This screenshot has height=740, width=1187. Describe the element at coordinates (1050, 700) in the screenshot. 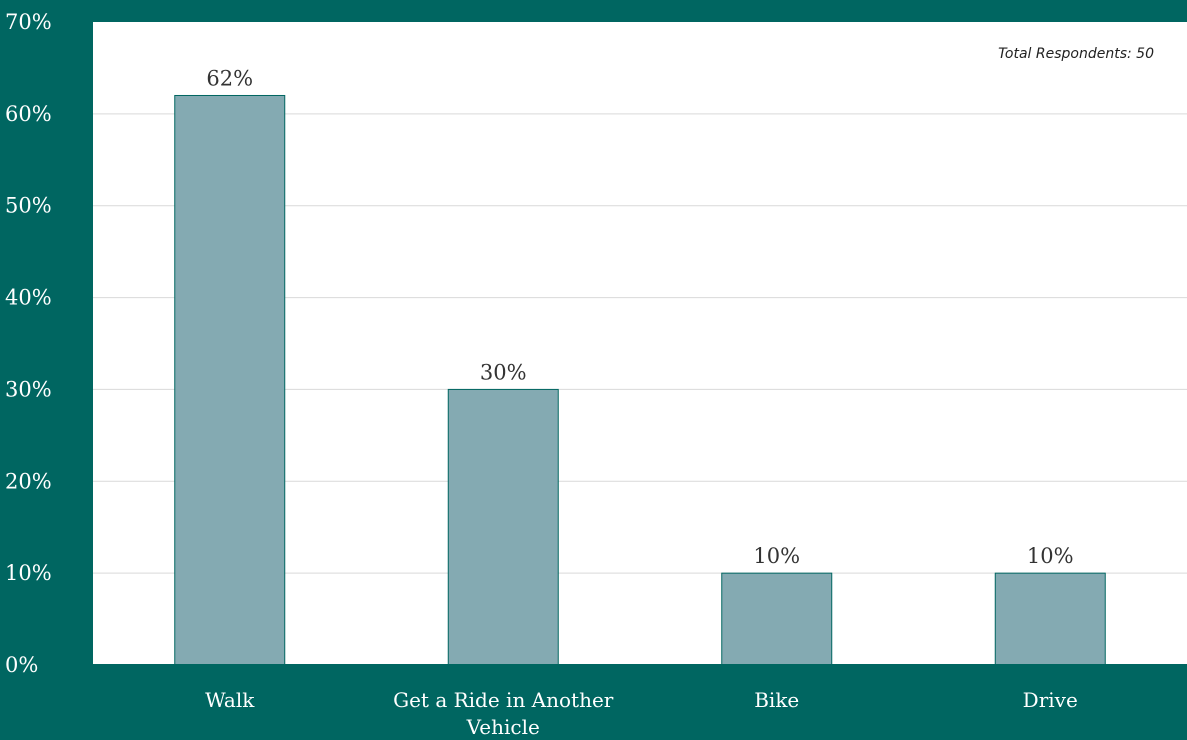

I see `x-category-label: Drive` at that location.